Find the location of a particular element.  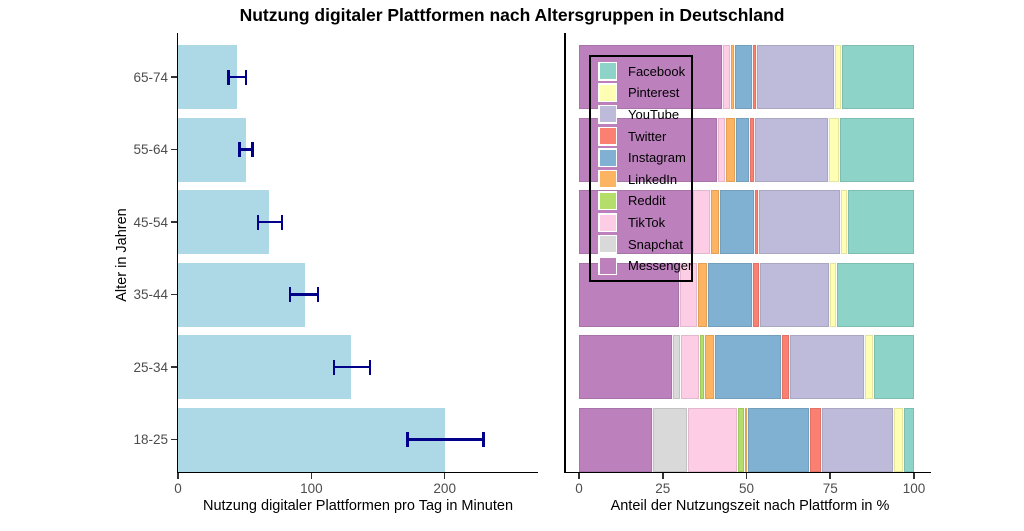

segment-18-25-pinterest is located at coordinates (898, 439).